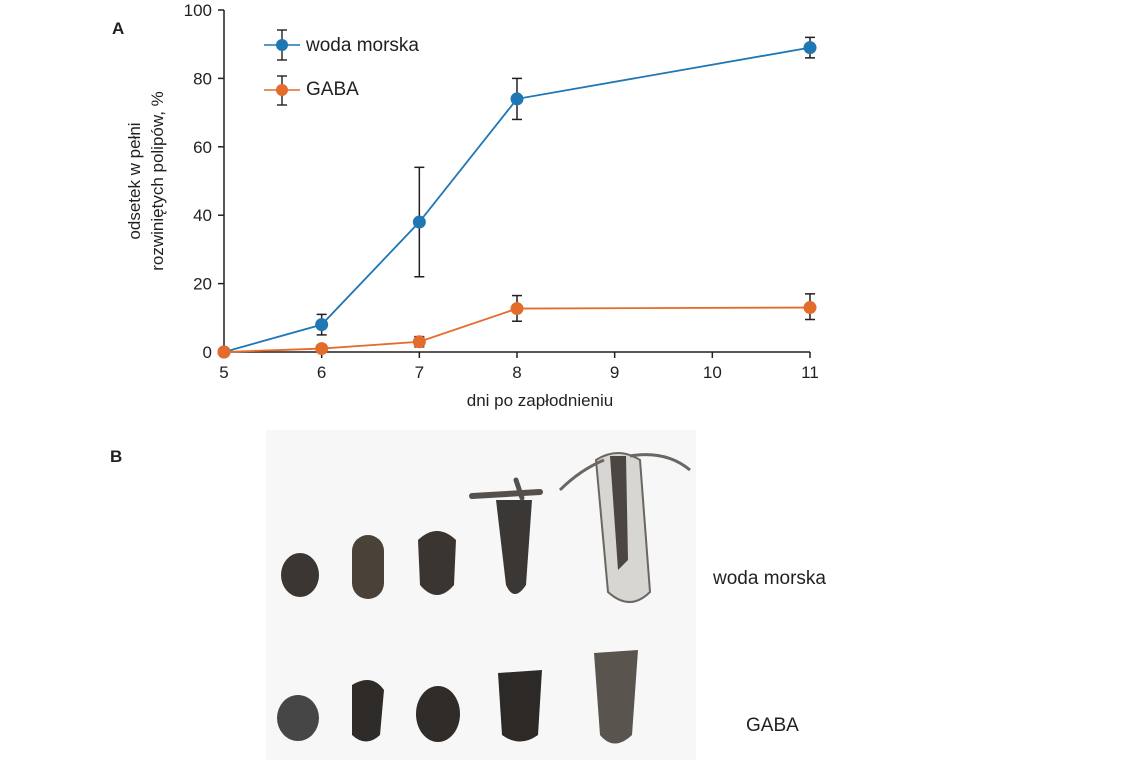 The height and width of the screenshot is (766, 1146). I want to click on legend-marker-woda-morska, so click(282, 45).